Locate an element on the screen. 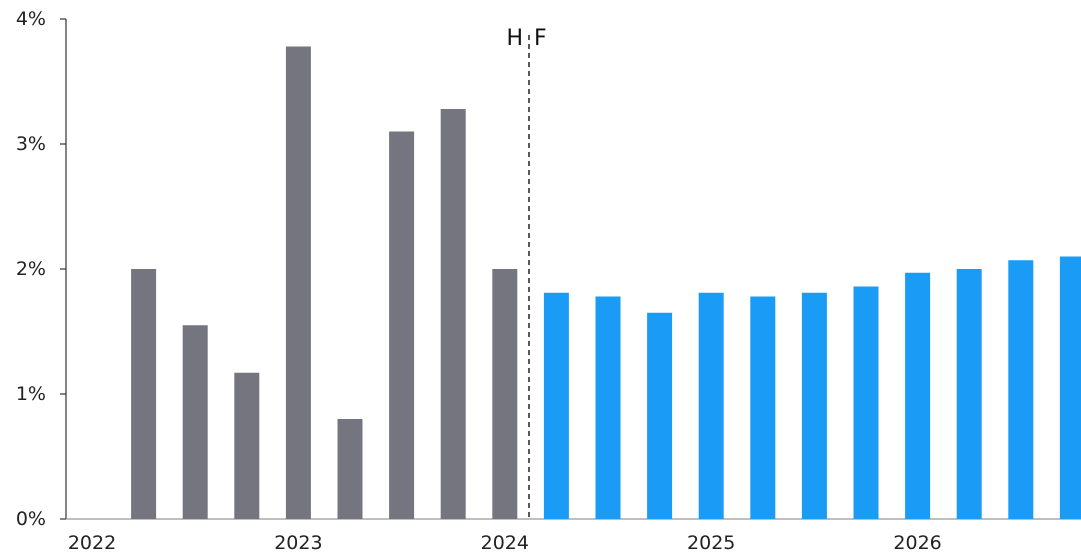 The width and height of the screenshot is (1081, 555). history-forecast-divider: H F is located at coordinates (526, 272).